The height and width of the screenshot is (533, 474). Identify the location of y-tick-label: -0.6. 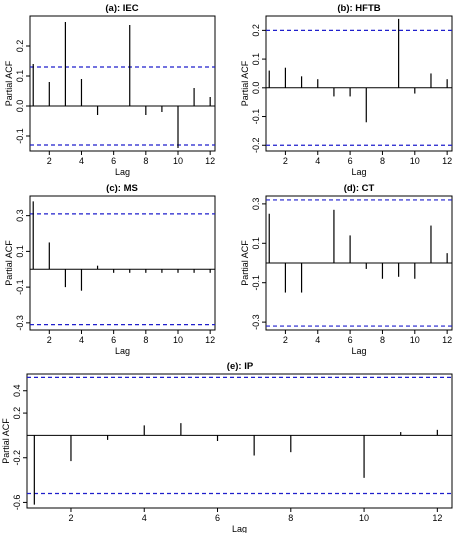
(17, 503).